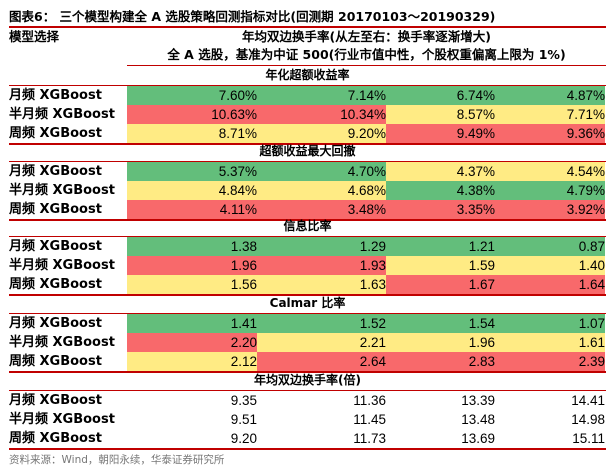 Image resolution: width=609 pixels, height=473 pixels. I want to click on value-cell: 3.48%, so click(321, 209).